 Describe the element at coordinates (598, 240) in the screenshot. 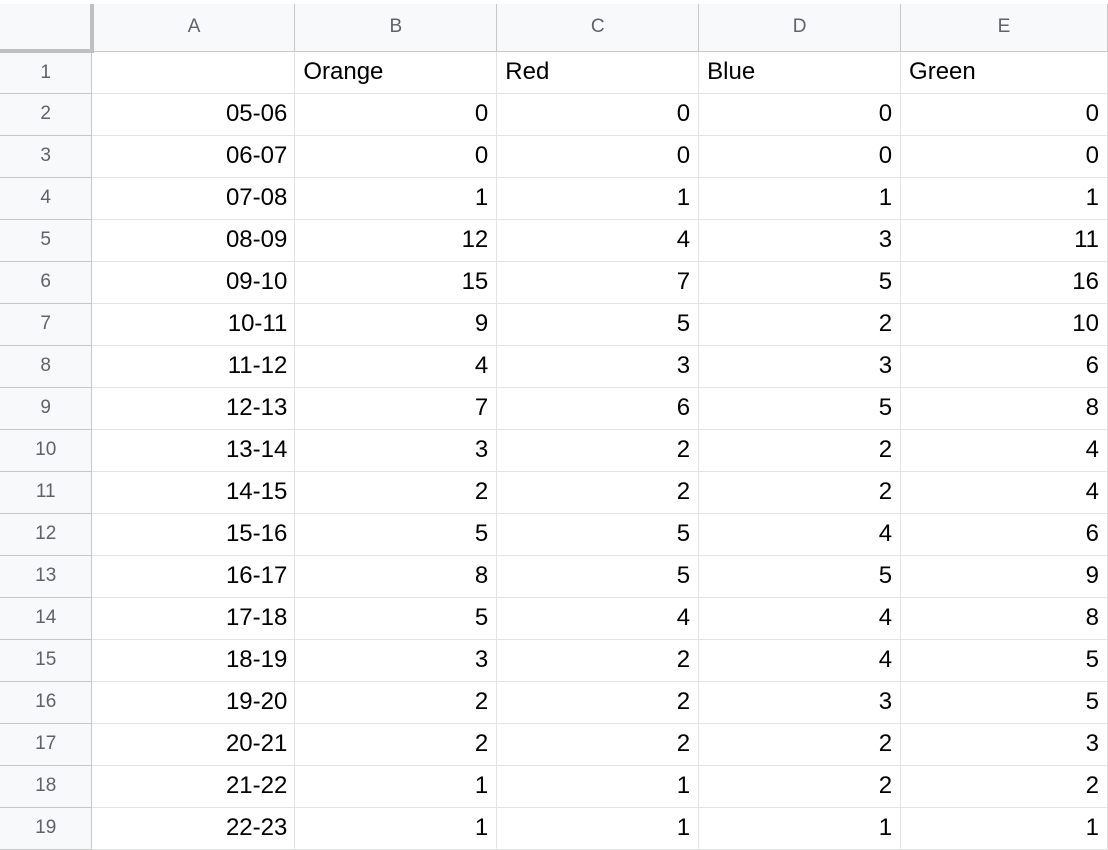

I see `cell-c: 4` at that location.